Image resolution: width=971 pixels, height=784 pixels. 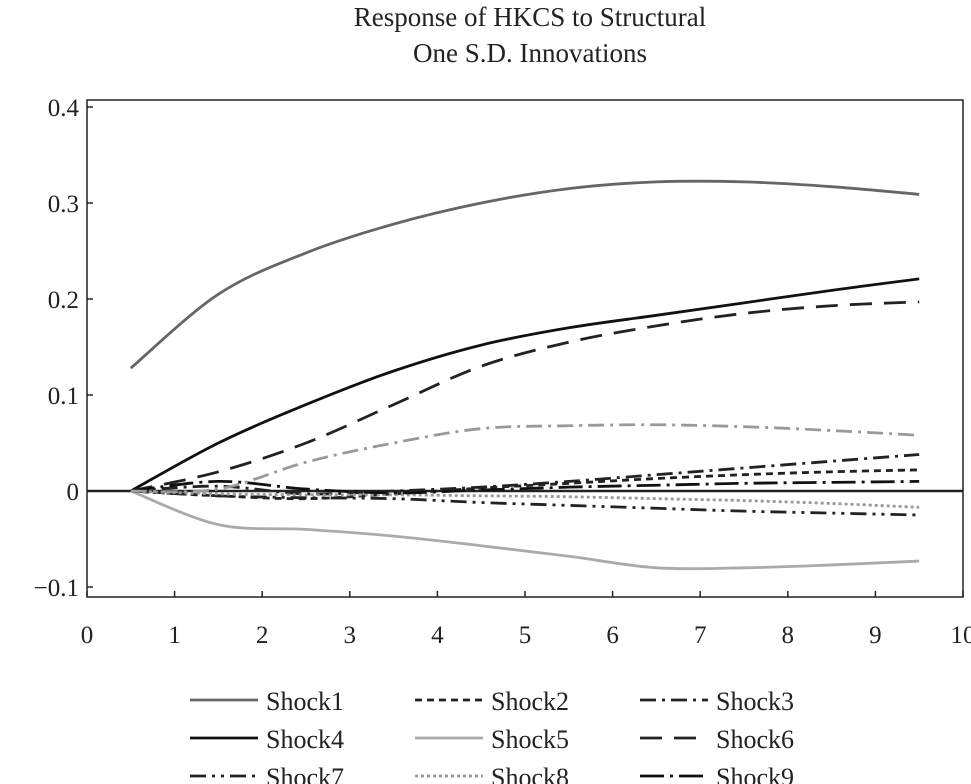 I want to click on x-tick-label: 5, so click(x=525, y=635).